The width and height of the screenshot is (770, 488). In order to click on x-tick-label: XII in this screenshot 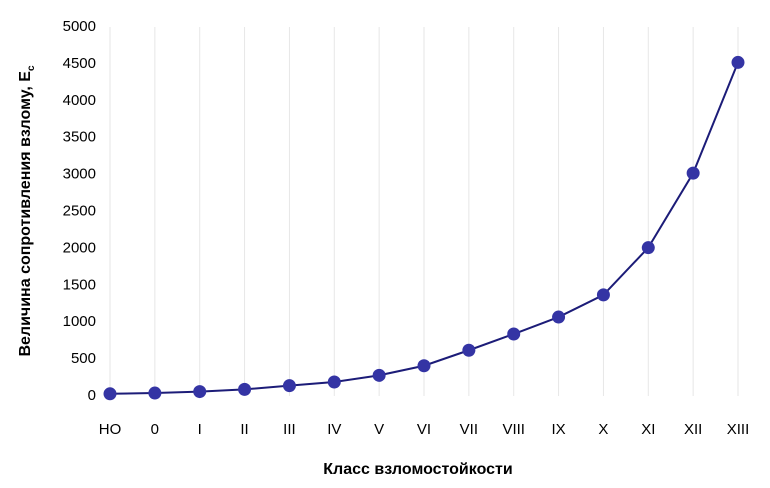, I will do `click(693, 429)`.